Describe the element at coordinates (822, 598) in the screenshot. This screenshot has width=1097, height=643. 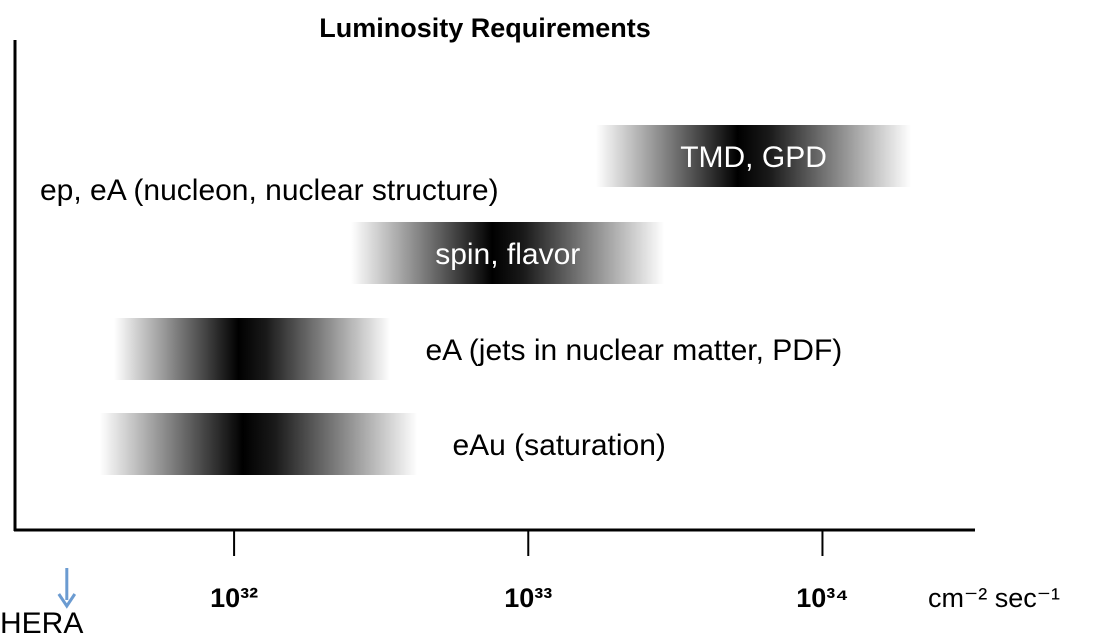
I see `x-tick-label: 10³⁴` at that location.